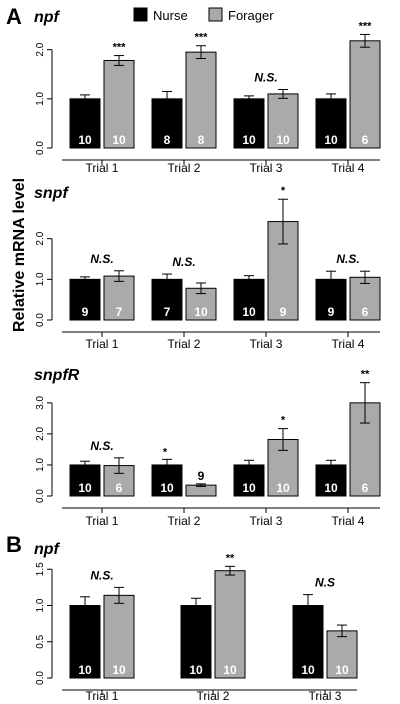 The height and width of the screenshot is (704, 400). What do you see at coordinates (251, 15) in the screenshot?
I see `legend-label-forager: Forager` at bounding box center [251, 15].